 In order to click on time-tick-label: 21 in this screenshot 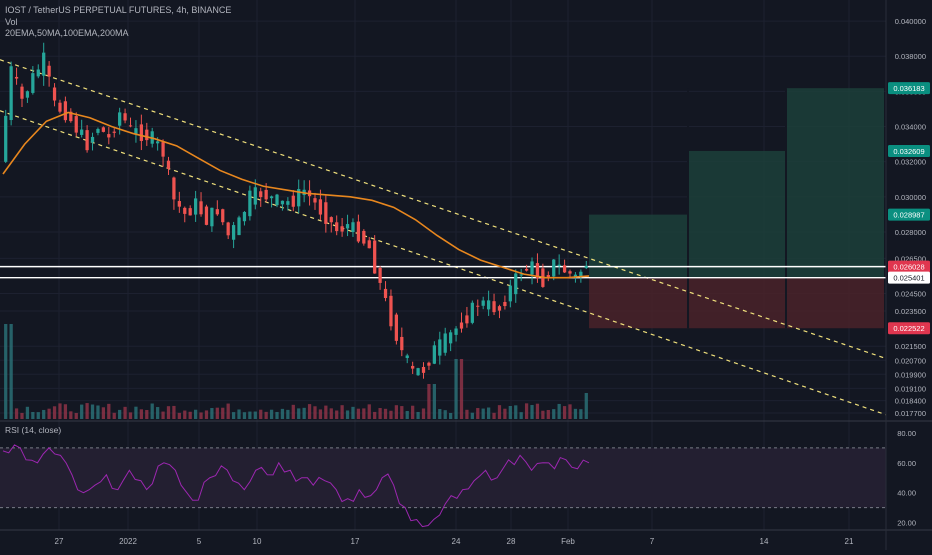, I will do `click(849, 541)`.